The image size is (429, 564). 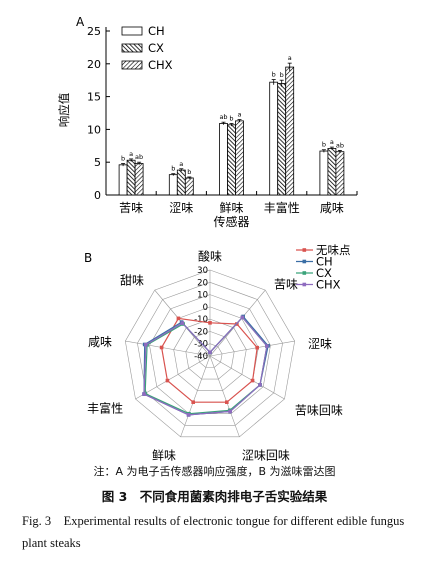 I want to click on bar-y-tick-label: 25, so click(x=94, y=31).